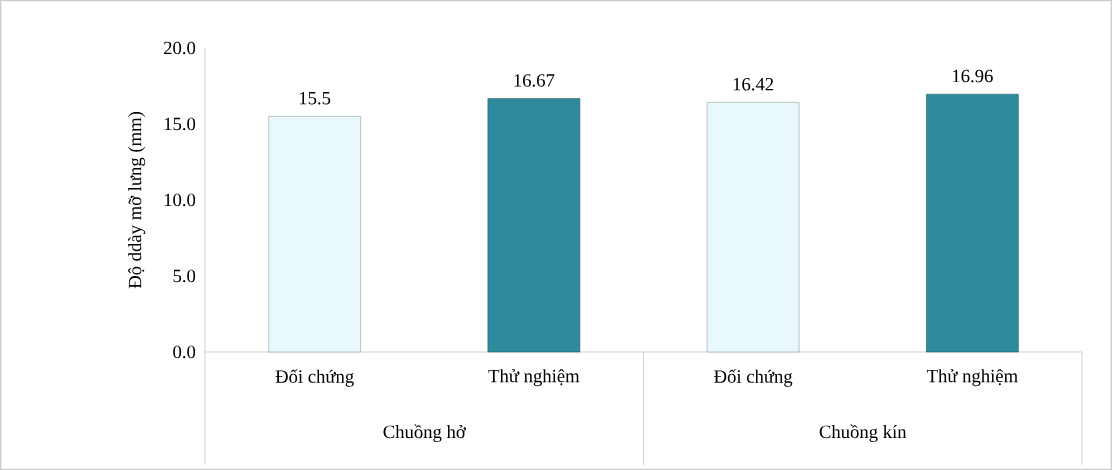  I want to click on y-tick-label: 5.0, so click(184, 276).